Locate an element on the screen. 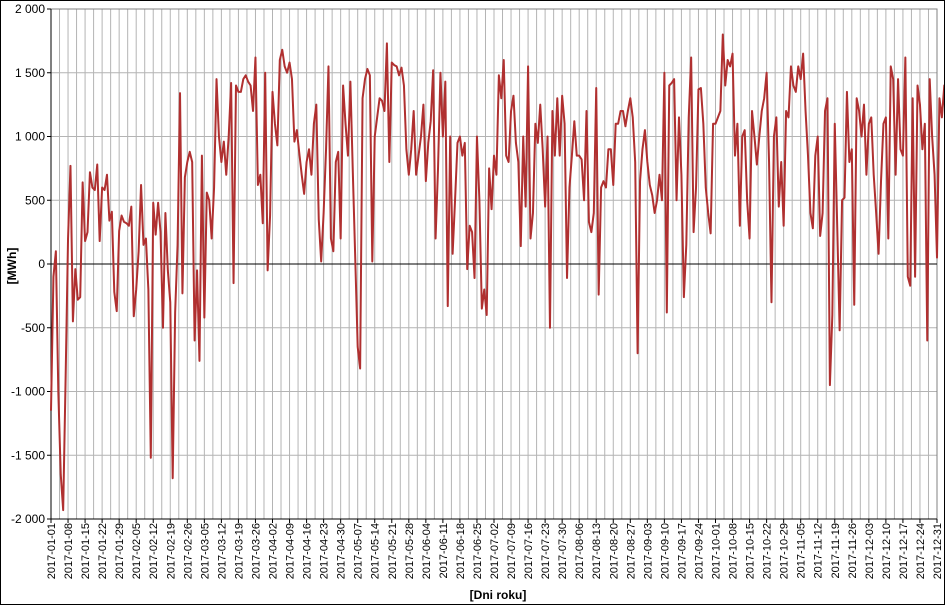  x-tick-label: 2017-08-27 is located at coordinates (631, 551).